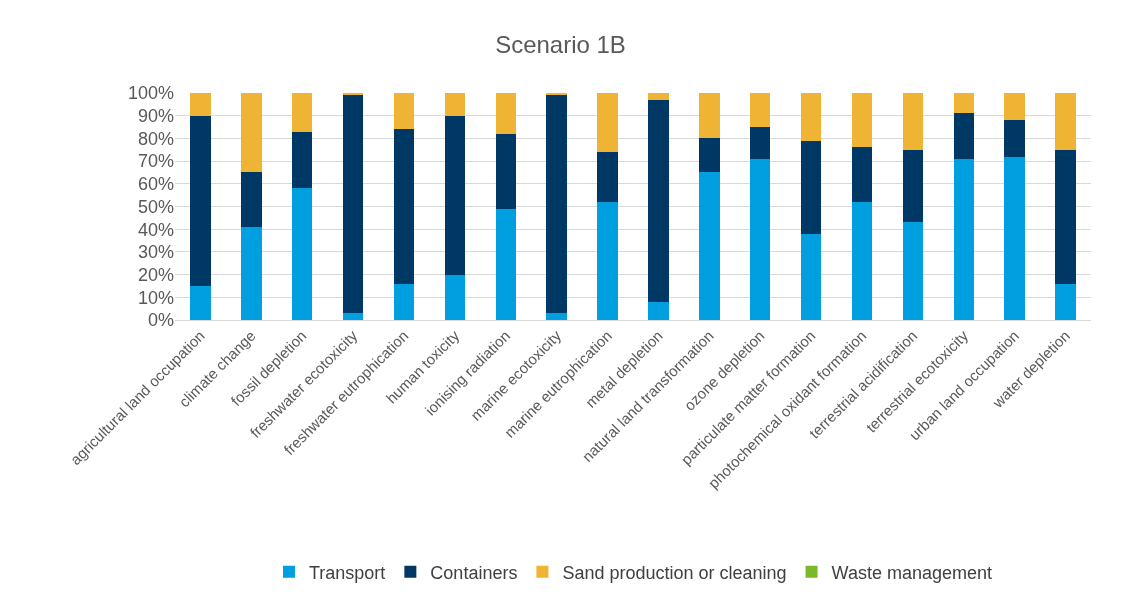 Image resolution: width=1121 pixels, height=607 pixels. Describe the element at coordinates (560, 45) in the screenshot. I see `chart-title: Scenario 1B` at that location.